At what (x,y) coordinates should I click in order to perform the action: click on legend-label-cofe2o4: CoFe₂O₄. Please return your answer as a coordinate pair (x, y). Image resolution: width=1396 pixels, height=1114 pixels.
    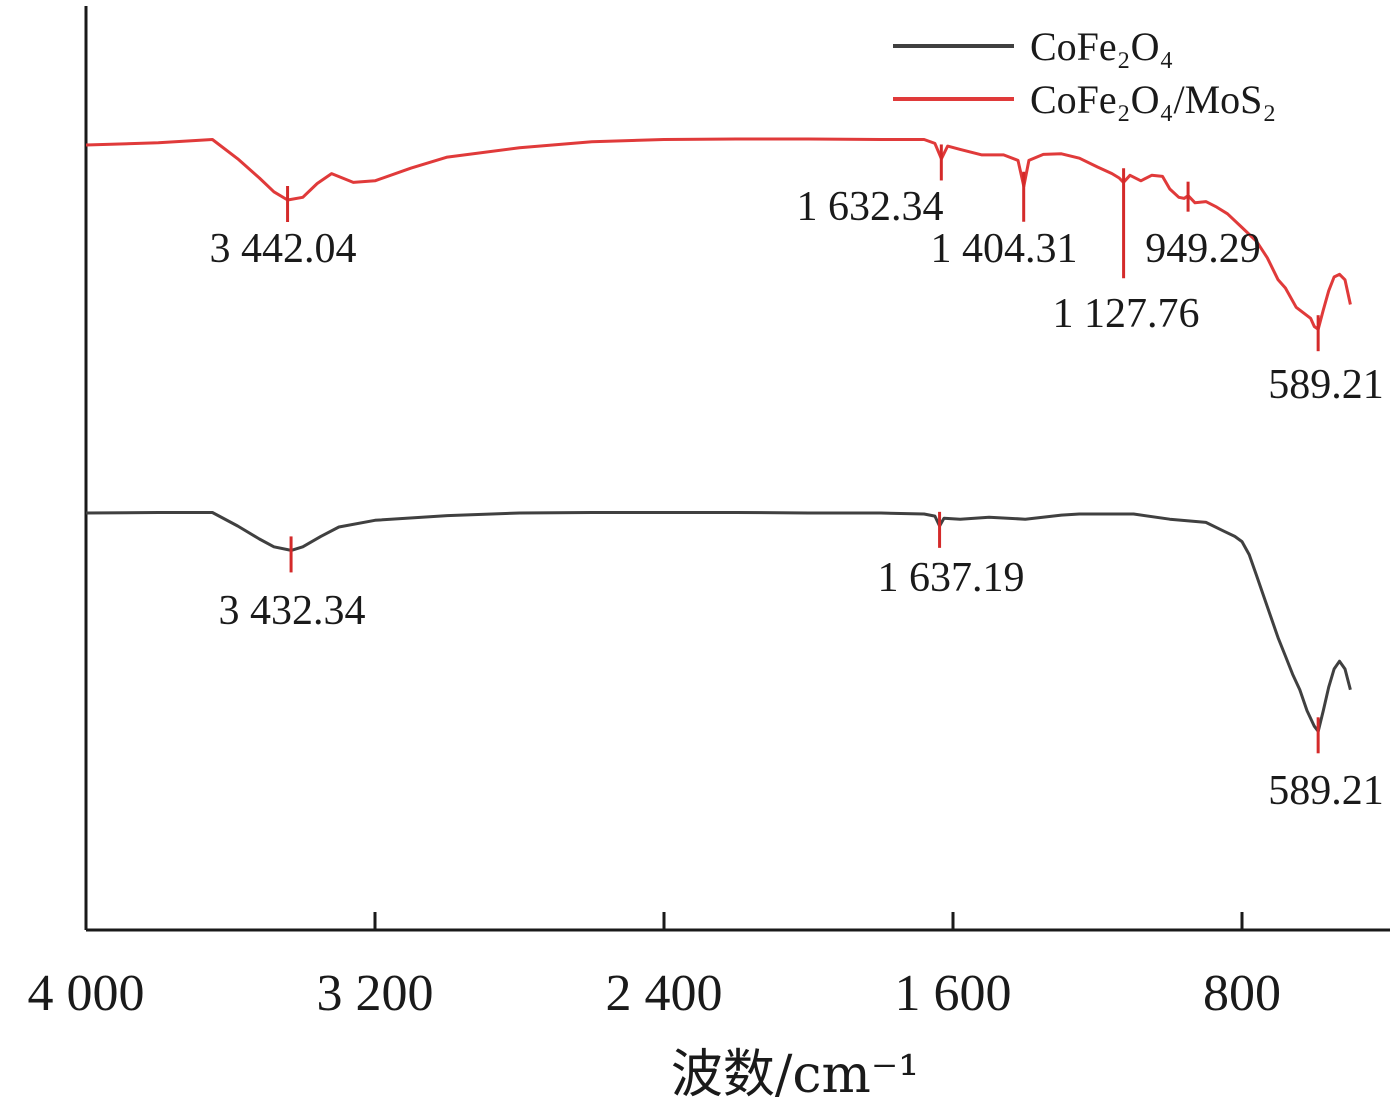
    Looking at the image, I should click on (1101, 46).